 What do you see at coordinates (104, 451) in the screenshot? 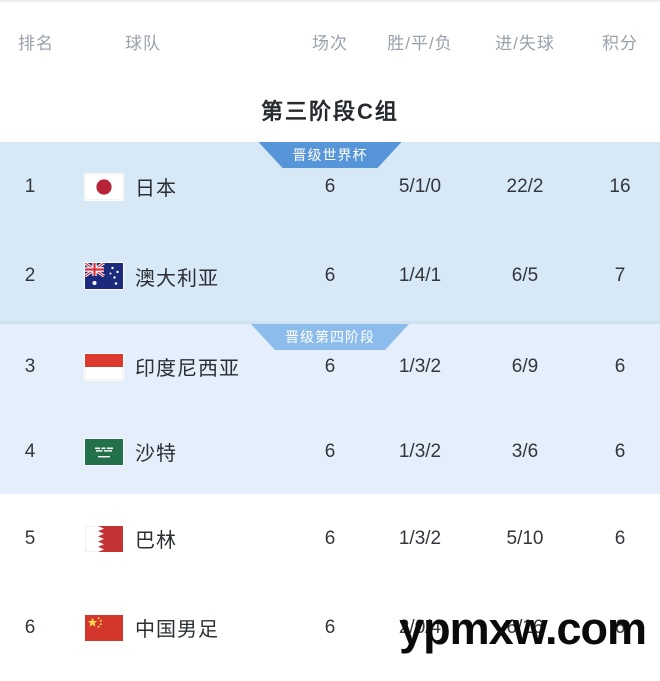
I see `flag-saudi-arabia-icon` at bounding box center [104, 451].